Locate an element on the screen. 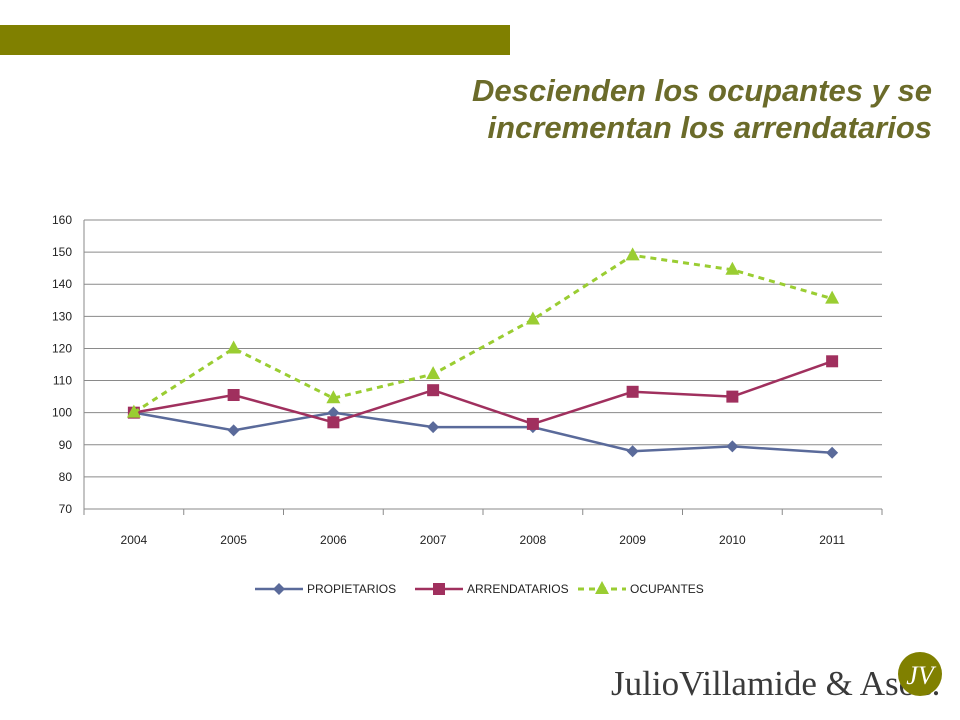 Image resolution: width=960 pixels, height=720 pixels. x-tick-label: 2004 is located at coordinates (134, 540).